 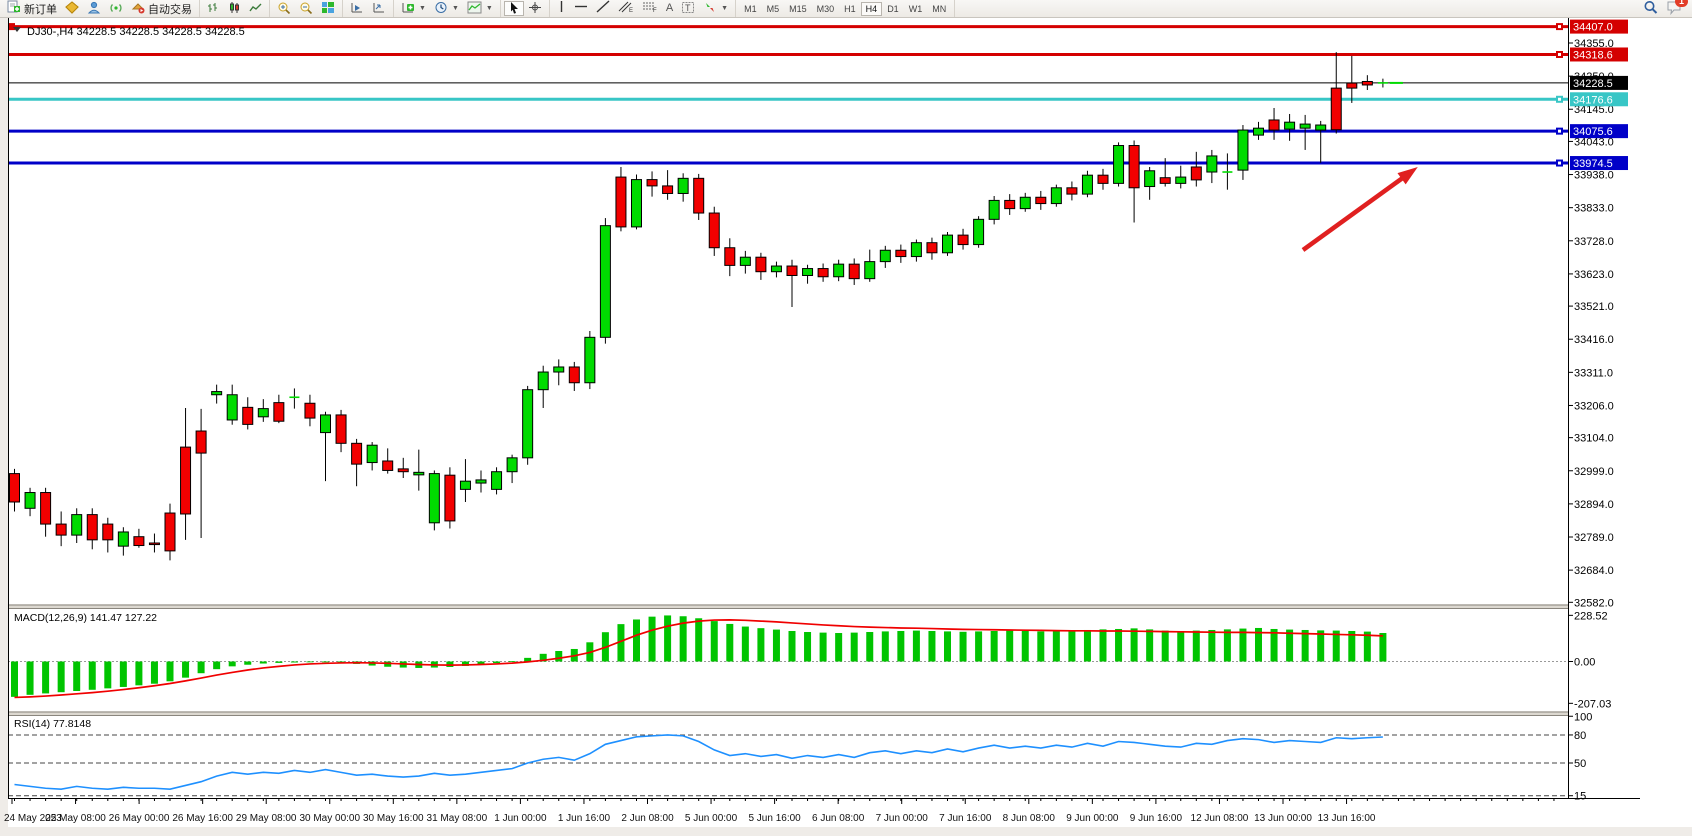 I want to click on timeframe-h1-button: H1, so click(x=850, y=9).